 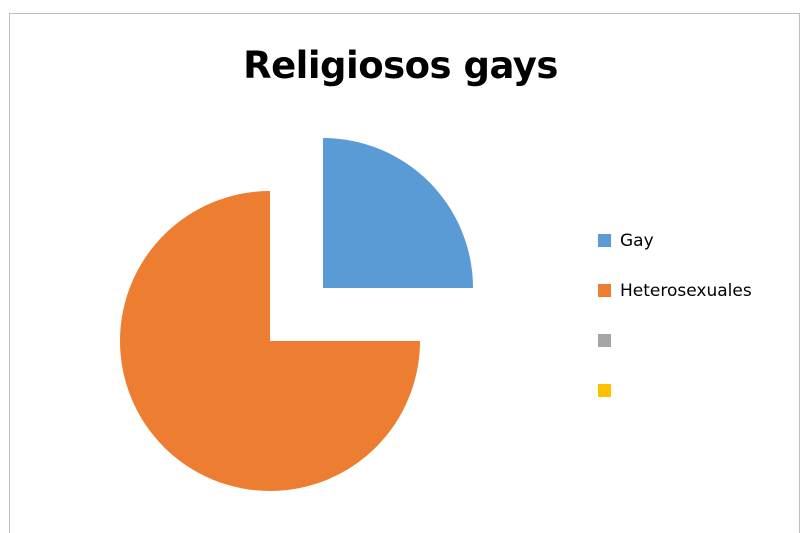 What do you see at coordinates (686, 290) in the screenshot?
I see `legend-label: Heterosexuales` at bounding box center [686, 290].